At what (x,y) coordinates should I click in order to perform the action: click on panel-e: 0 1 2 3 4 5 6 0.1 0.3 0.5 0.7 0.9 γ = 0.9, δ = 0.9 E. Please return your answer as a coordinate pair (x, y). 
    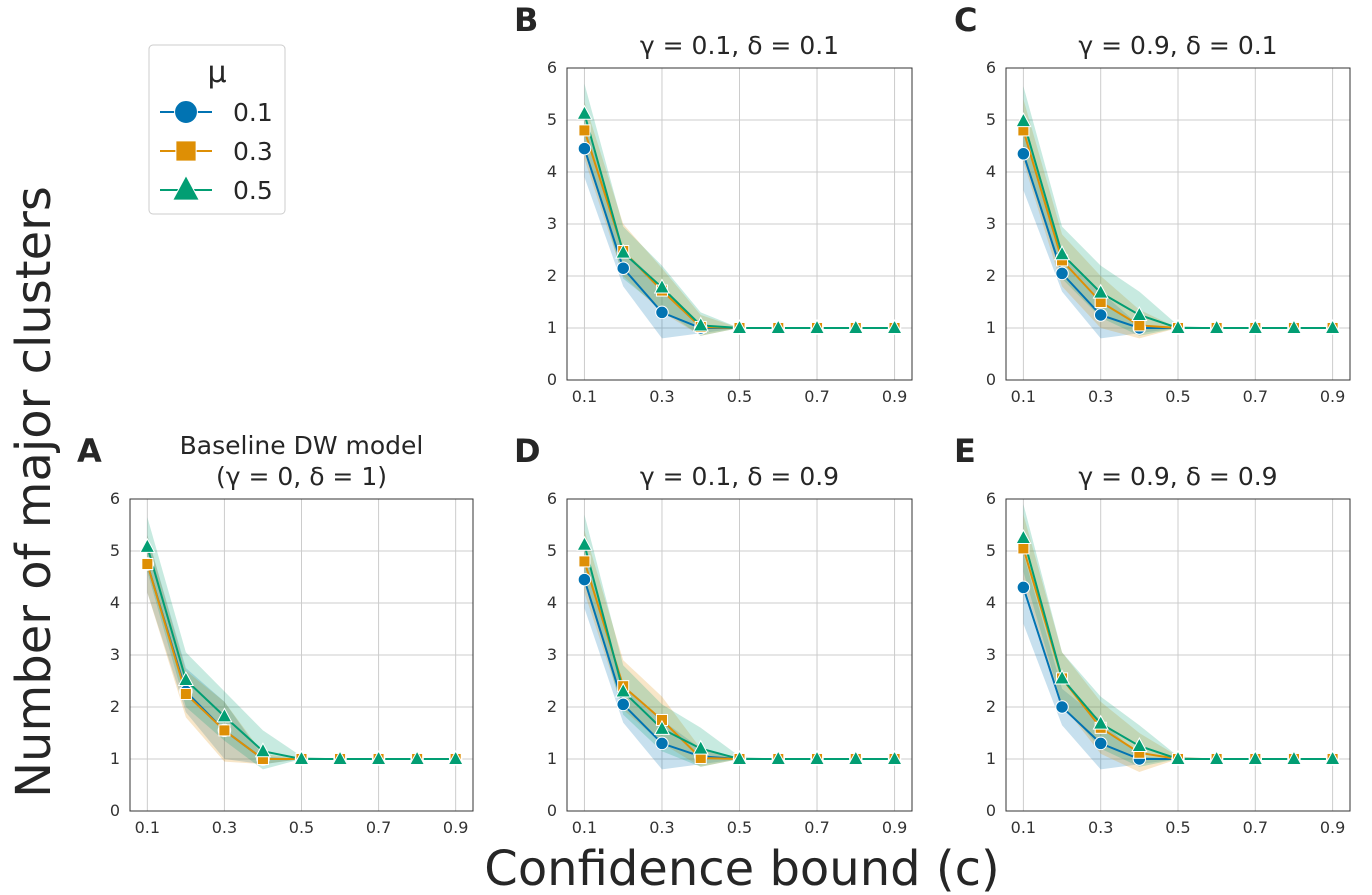
    Looking at the image, I should click on (1152, 634).